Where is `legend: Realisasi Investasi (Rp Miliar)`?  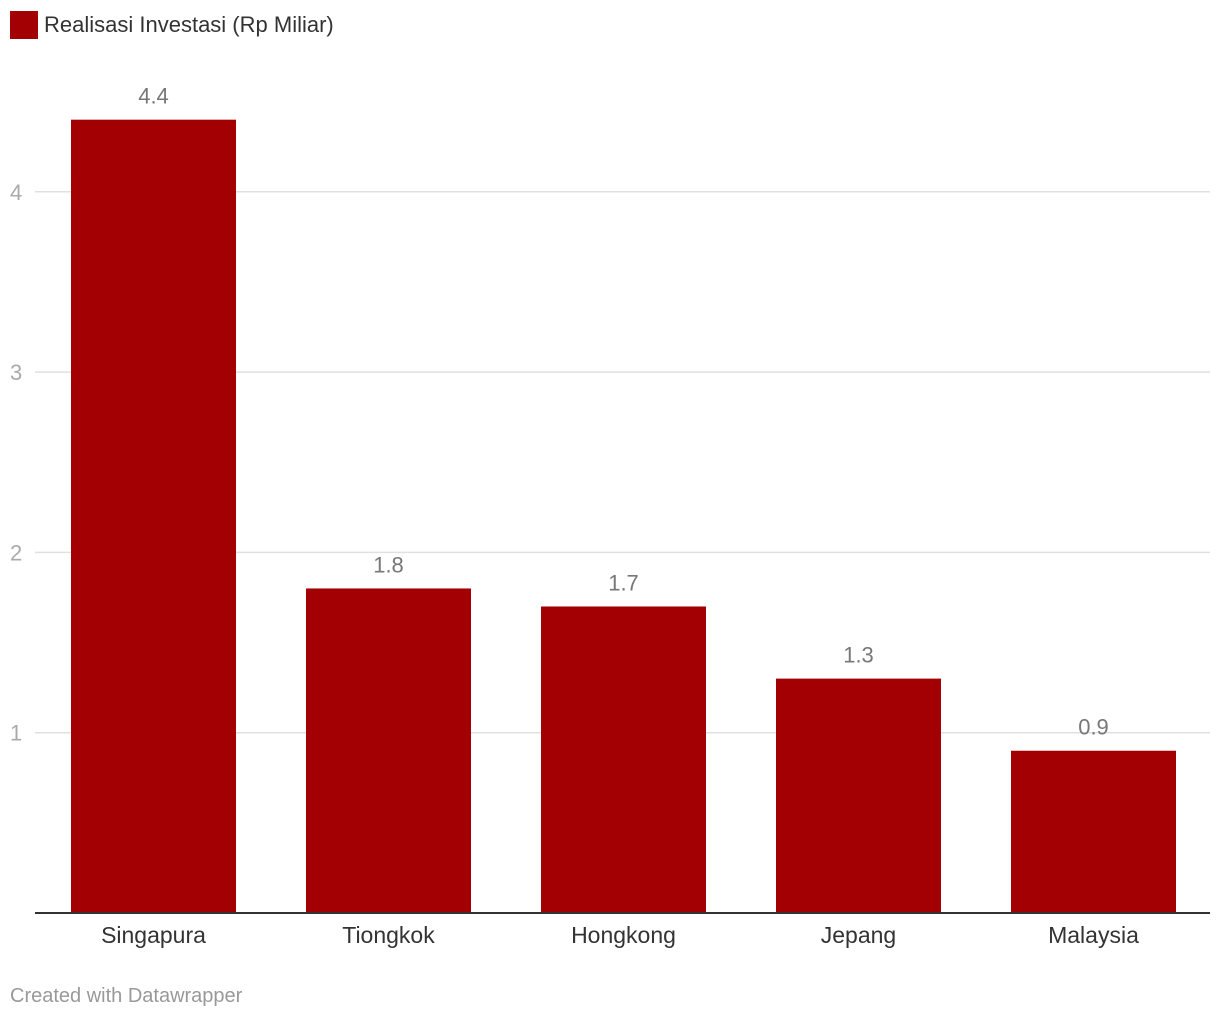
legend: Realisasi Investasi (Rp Miliar) is located at coordinates (172, 25).